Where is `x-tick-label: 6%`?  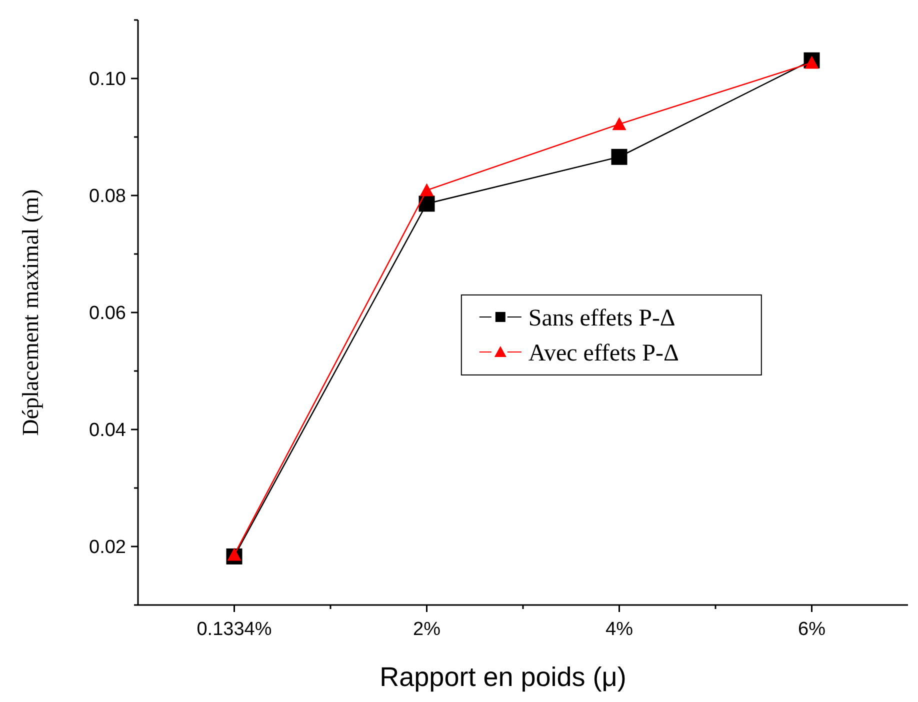
x-tick-label: 6% is located at coordinates (812, 629).